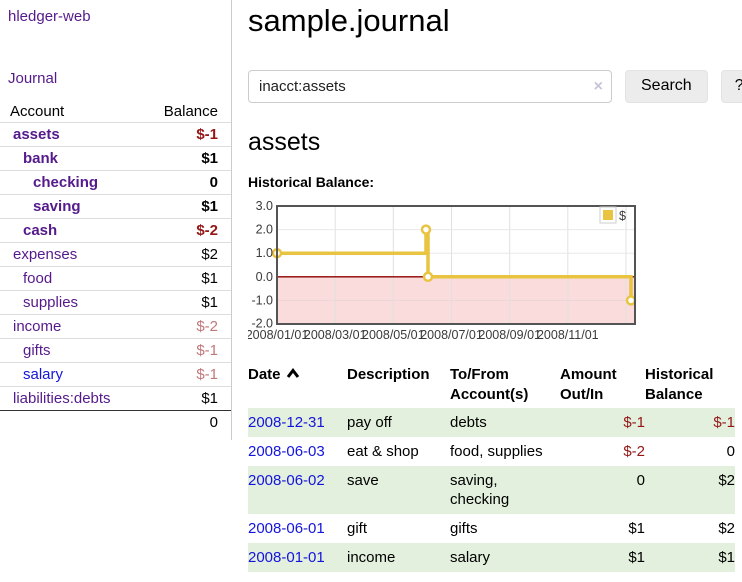  Describe the element at coordinates (292, 372) in the screenshot. I see `sort-ascending-icon` at that location.